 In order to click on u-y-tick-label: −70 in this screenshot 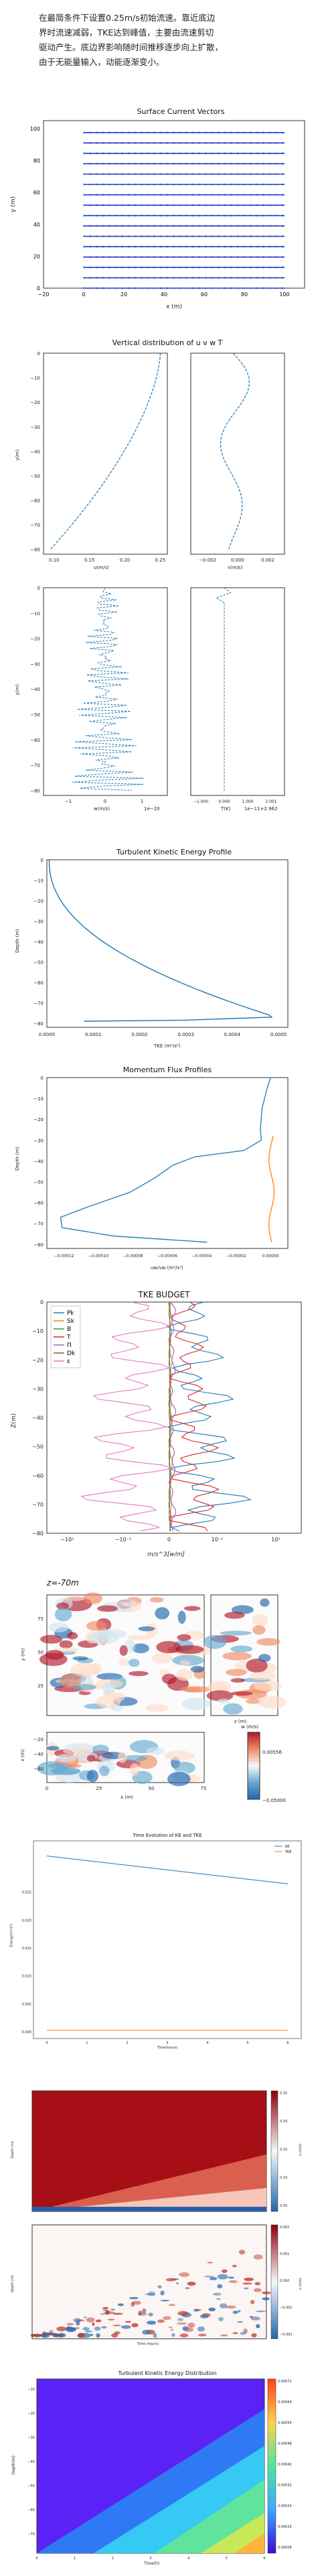, I will do `click(35, 525)`.